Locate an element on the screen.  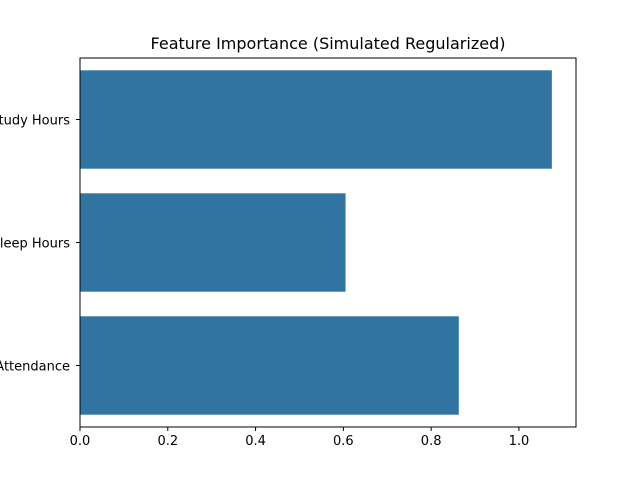
x-tick-label: 0.8 is located at coordinates (431, 441).